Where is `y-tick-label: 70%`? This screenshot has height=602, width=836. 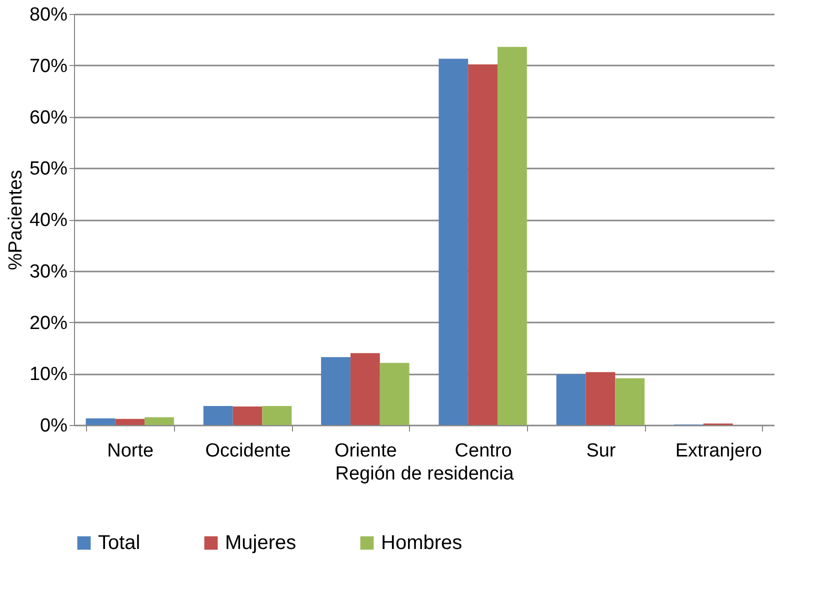 y-tick-label: 70% is located at coordinates (48, 66).